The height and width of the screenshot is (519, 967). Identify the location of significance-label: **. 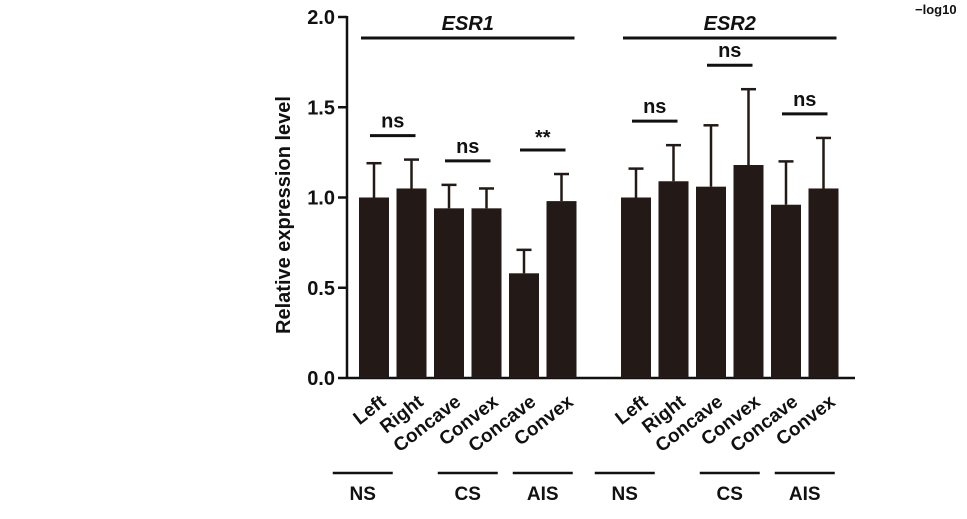
(543, 138).